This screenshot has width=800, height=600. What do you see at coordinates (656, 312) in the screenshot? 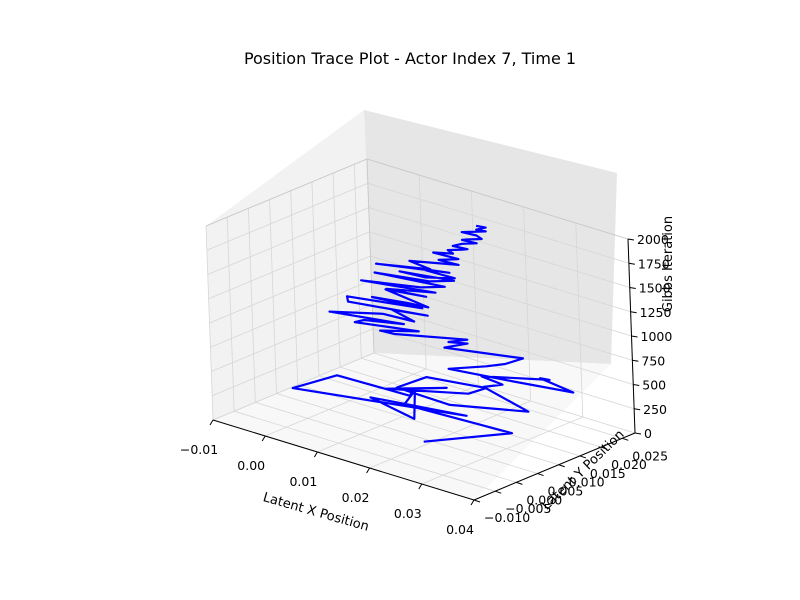
I see `z-tick-label: 1250` at bounding box center [656, 312].